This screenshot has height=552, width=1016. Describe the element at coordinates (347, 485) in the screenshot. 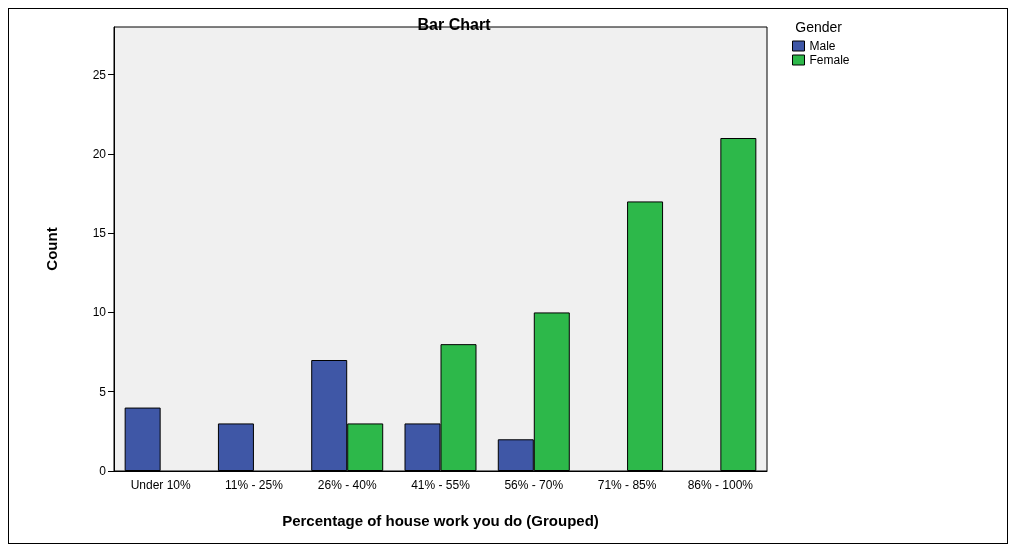

I see `x-tick-label: 26% - 40%` at that location.